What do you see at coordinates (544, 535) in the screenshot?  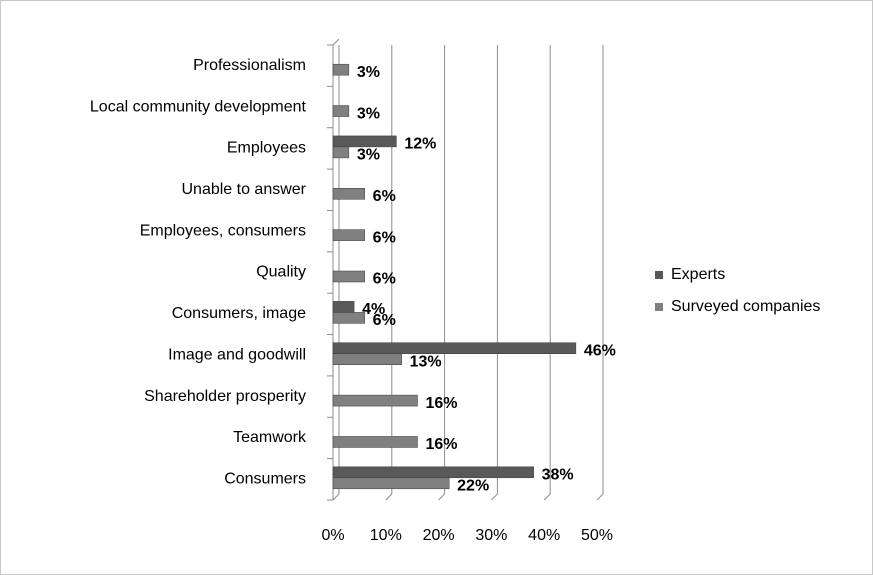 I see `x-tick-label: 40%` at bounding box center [544, 535].